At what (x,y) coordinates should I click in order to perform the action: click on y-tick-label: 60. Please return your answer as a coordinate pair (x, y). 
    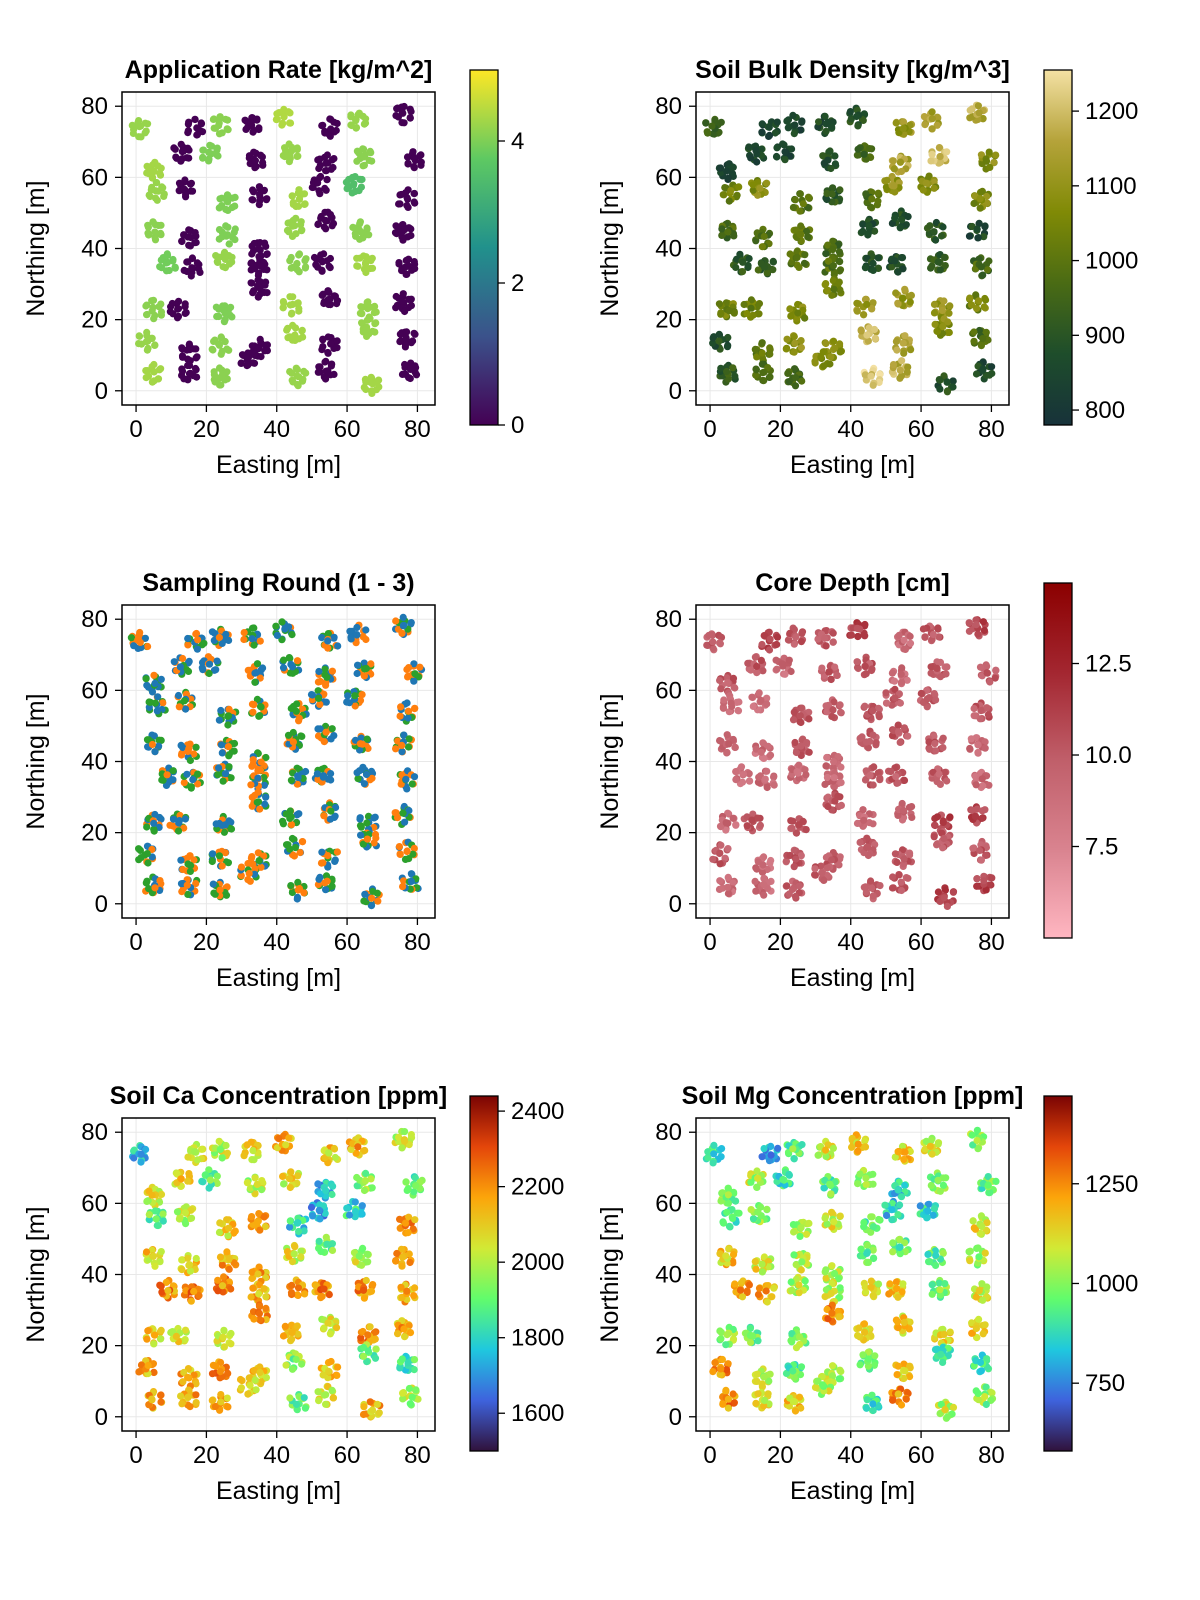
    Looking at the image, I should click on (94, 690).